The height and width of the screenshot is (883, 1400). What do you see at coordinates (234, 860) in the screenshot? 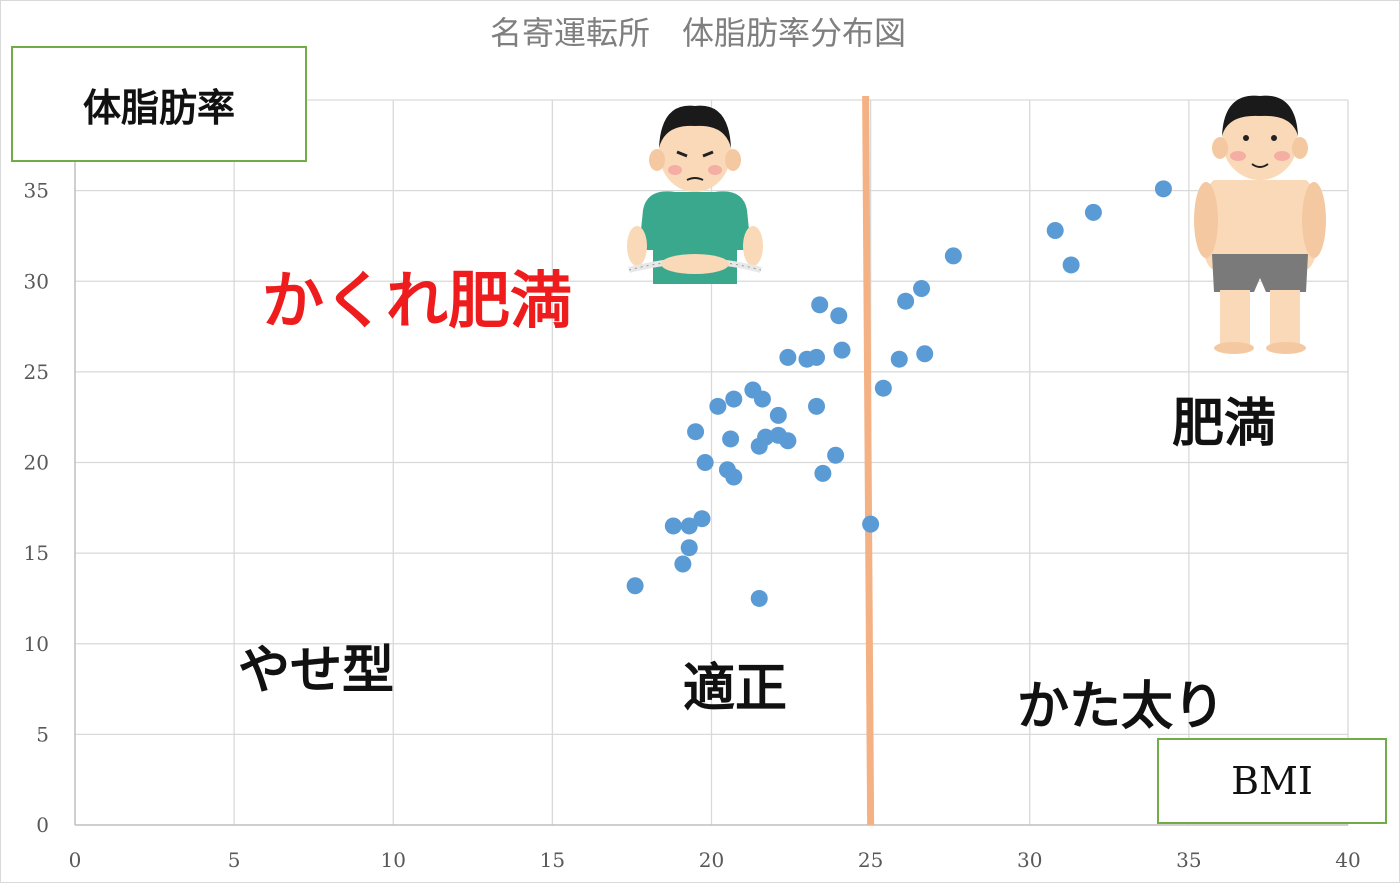
I see `x-tick-label: 5` at bounding box center [234, 860].